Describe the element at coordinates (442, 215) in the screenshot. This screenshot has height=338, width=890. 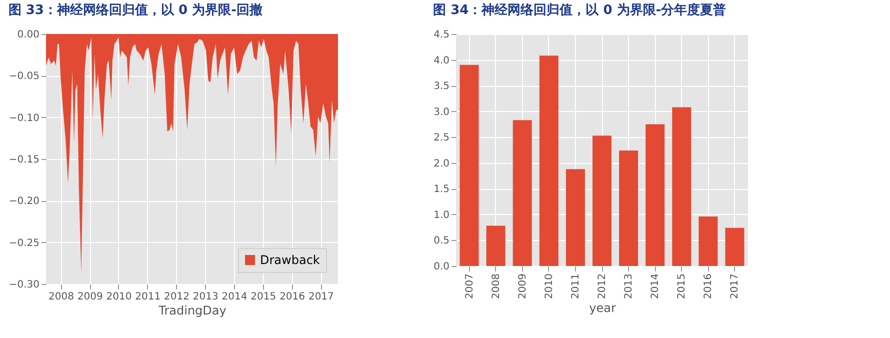
I see `y-tick-label: 1.0` at that location.